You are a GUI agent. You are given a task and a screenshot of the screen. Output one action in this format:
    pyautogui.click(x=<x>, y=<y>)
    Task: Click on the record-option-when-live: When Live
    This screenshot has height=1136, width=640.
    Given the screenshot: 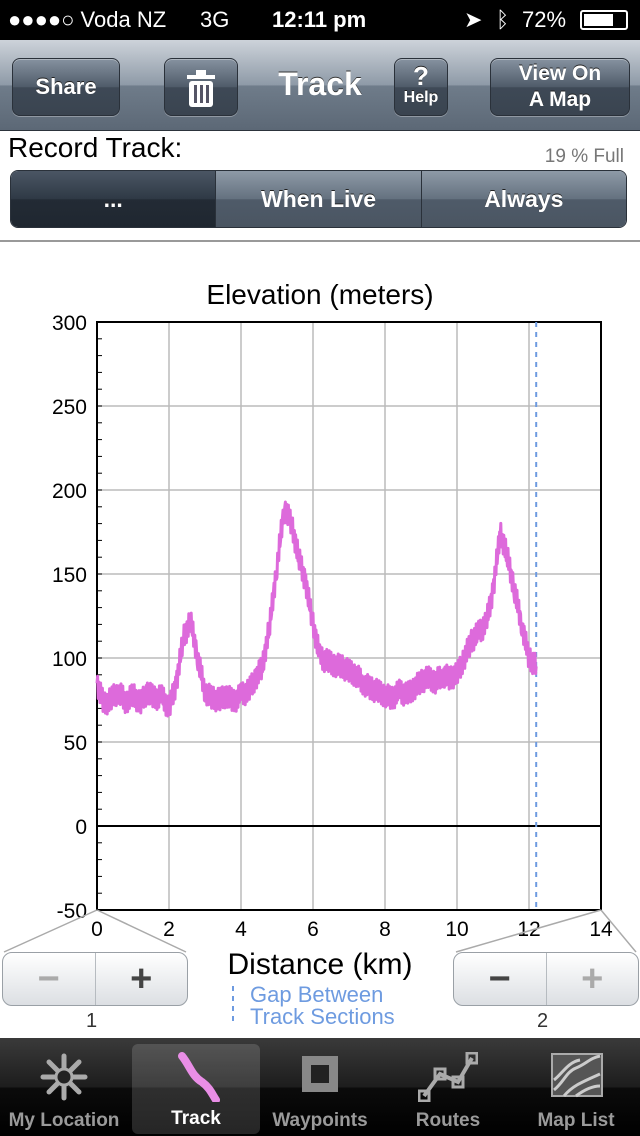 What is the action you would take?
    pyautogui.click(x=318, y=199)
    